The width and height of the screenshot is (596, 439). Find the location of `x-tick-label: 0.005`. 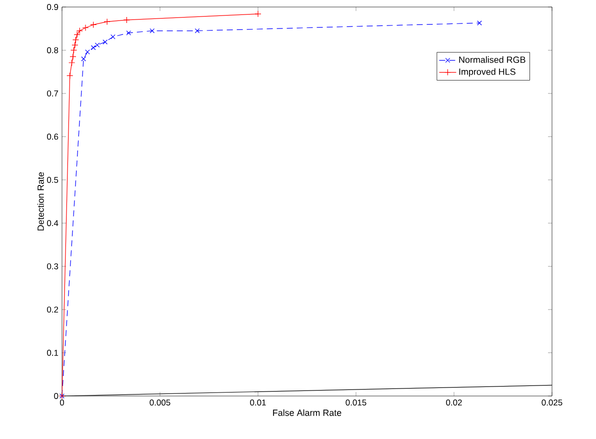

x-tick-label: 0.005 is located at coordinates (160, 403).